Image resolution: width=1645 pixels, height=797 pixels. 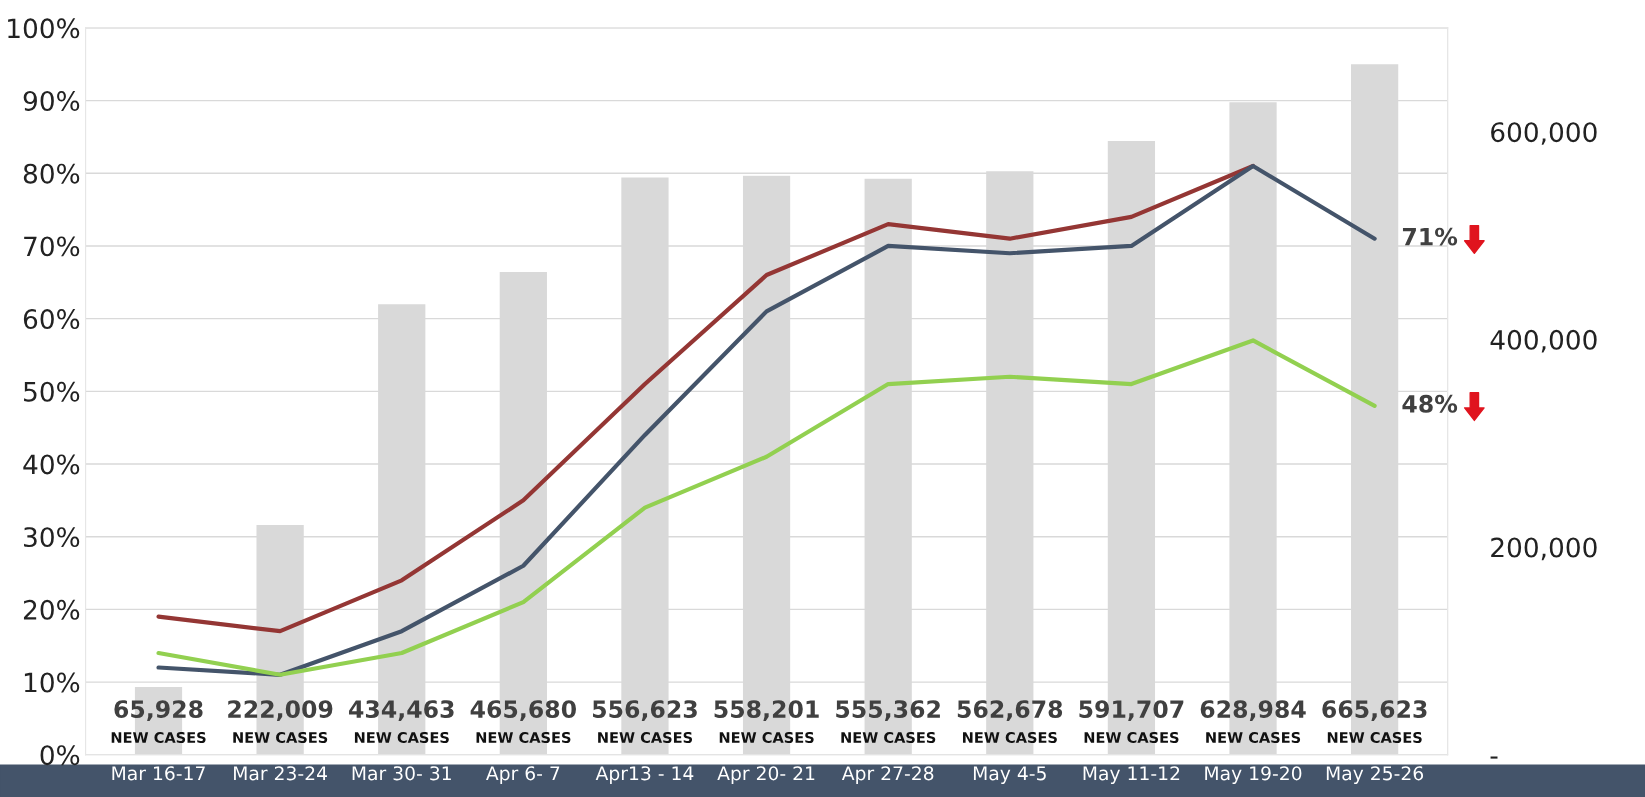 I want to click on x-tick-label: May 25-26, so click(x=1375, y=775).